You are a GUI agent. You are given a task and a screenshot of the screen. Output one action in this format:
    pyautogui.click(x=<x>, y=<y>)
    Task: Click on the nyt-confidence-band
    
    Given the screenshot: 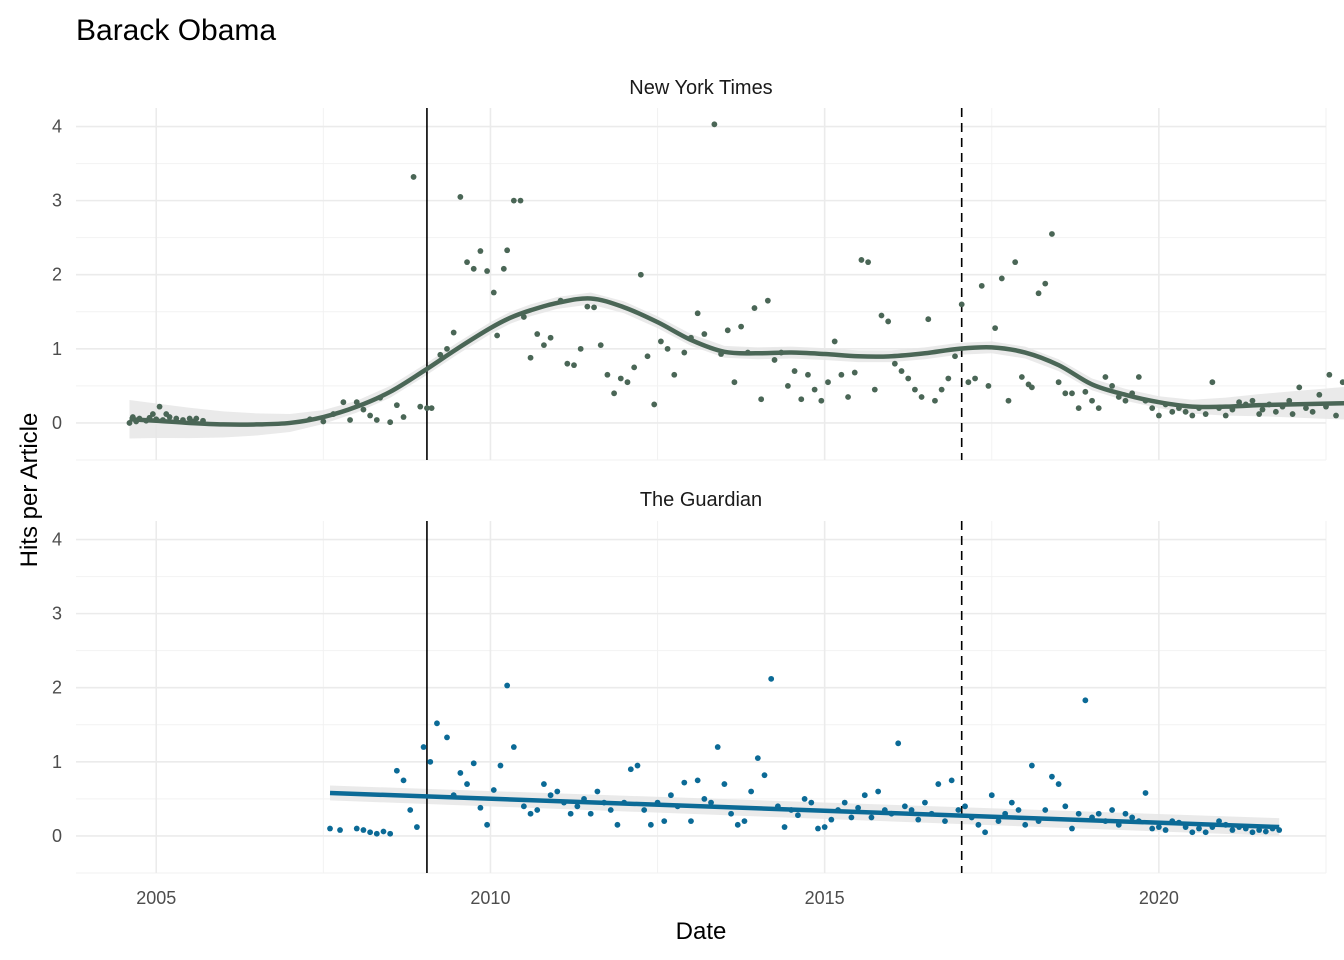 What is the action you would take?
    pyautogui.click(x=736, y=366)
    